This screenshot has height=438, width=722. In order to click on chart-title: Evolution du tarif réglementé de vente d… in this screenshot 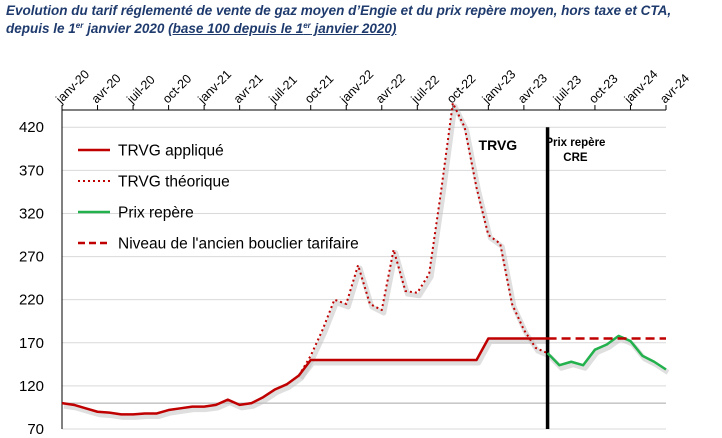, I will do `click(362, 20)`.